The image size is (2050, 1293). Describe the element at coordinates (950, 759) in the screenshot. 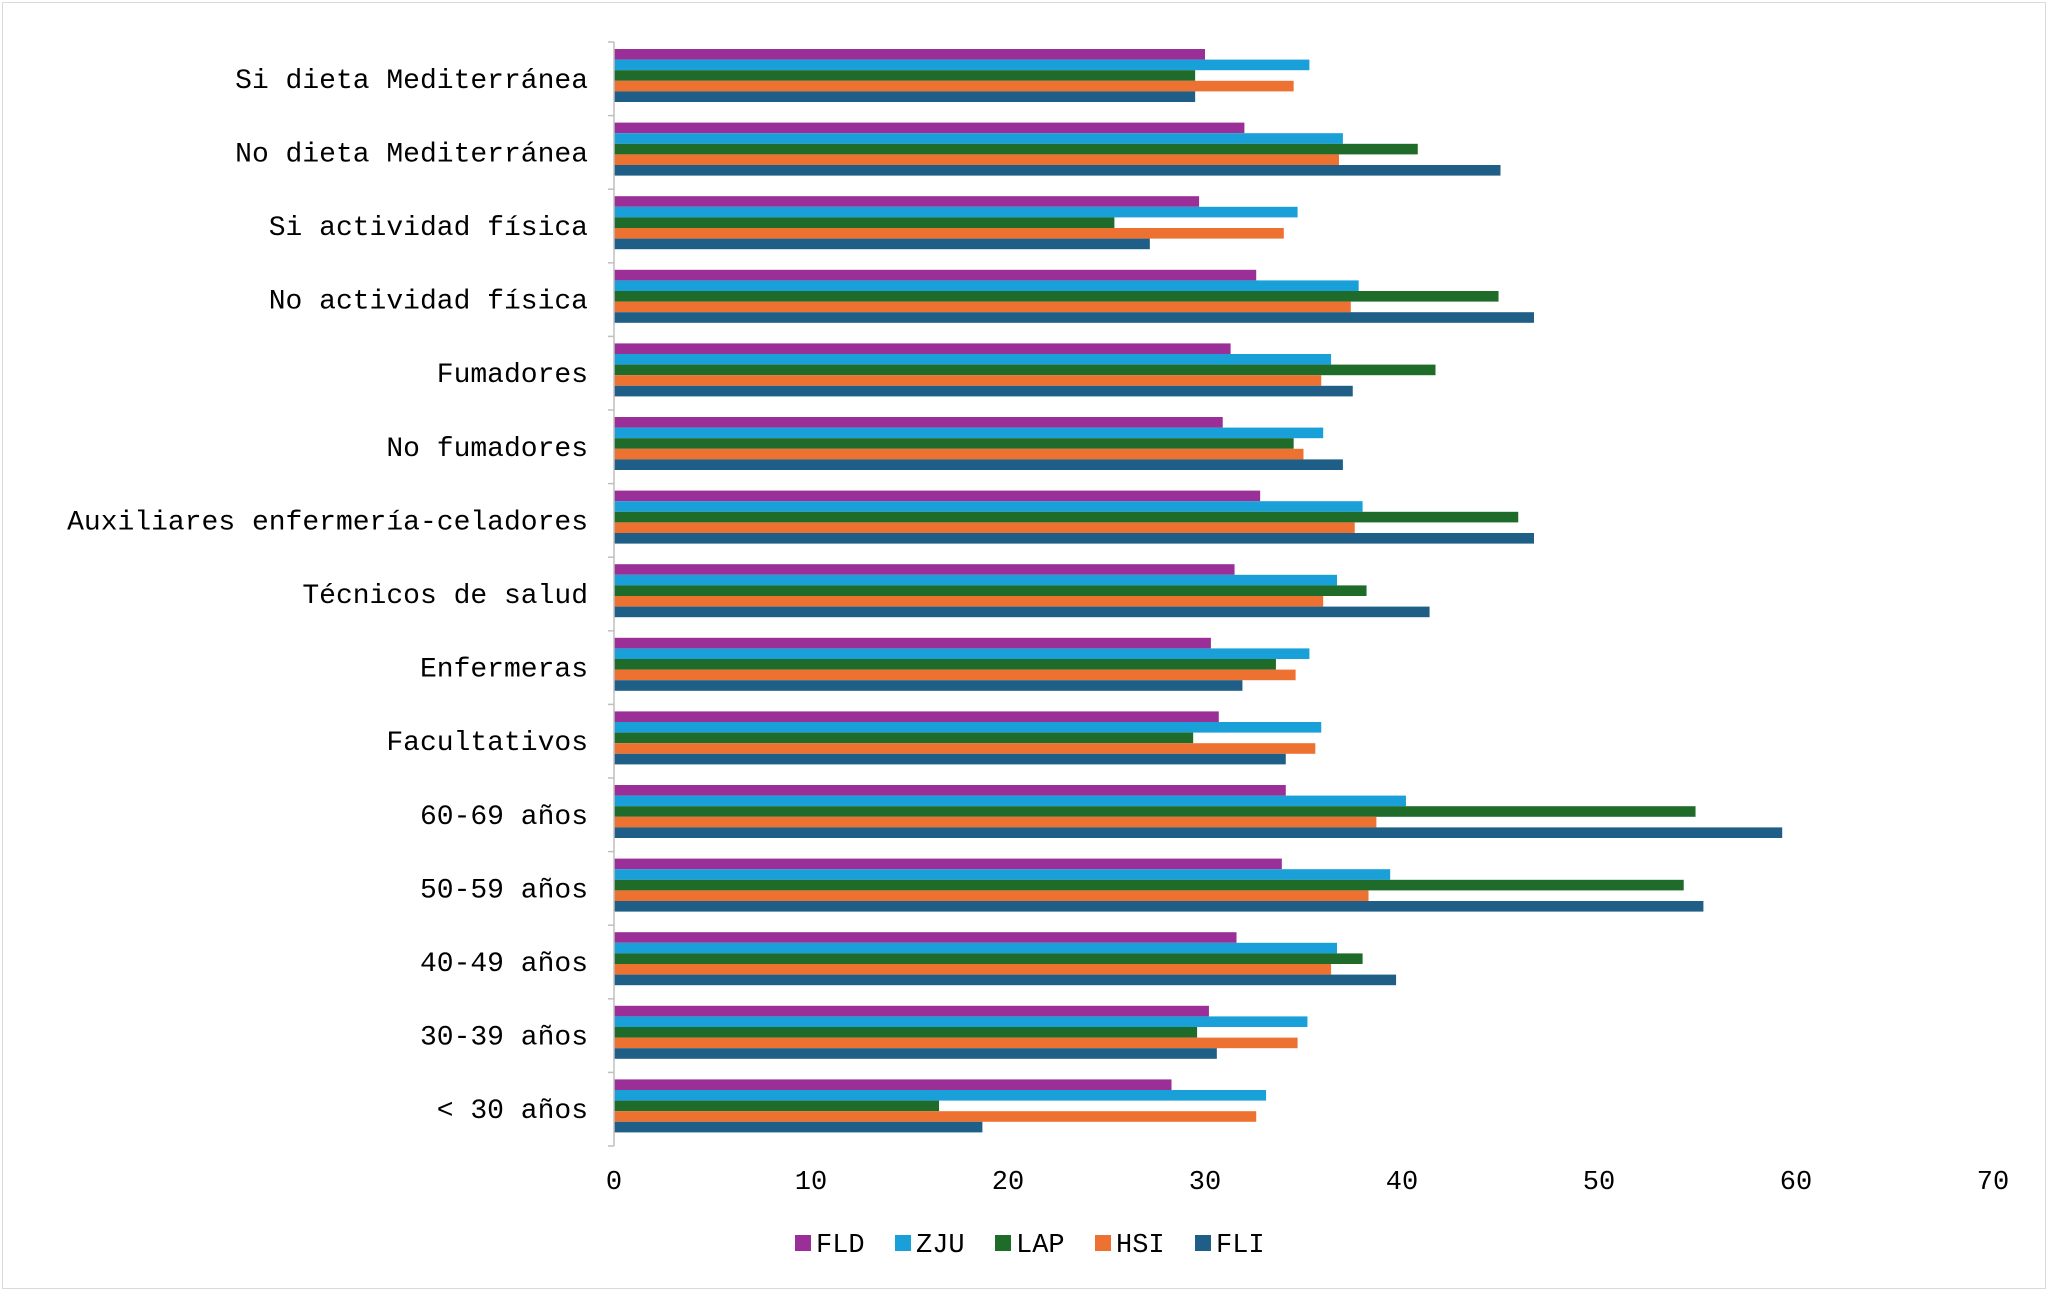

I see `bar-fli-facultativos` at that location.